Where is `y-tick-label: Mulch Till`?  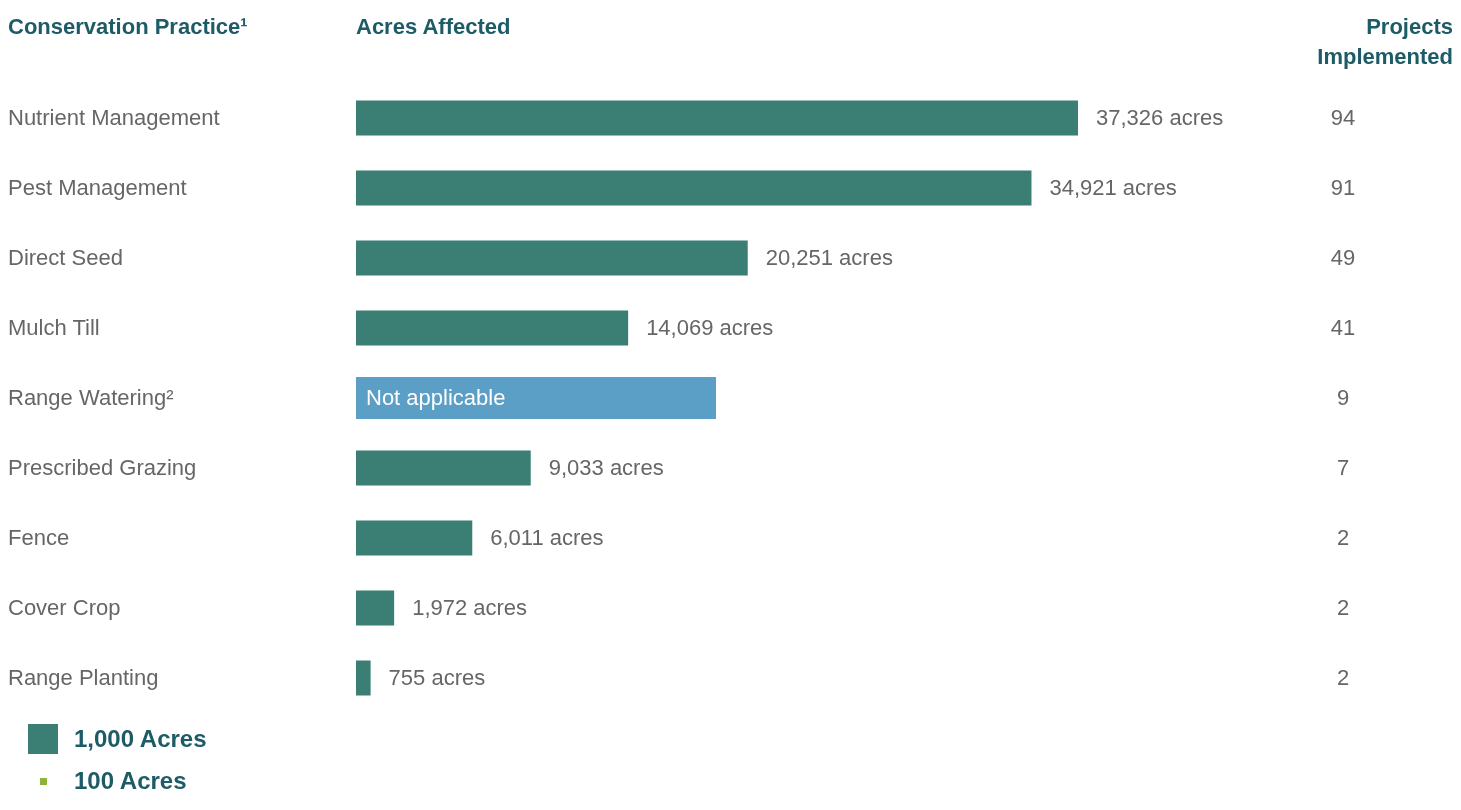 y-tick-label: Mulch Till is located at coordinates (54, 327).